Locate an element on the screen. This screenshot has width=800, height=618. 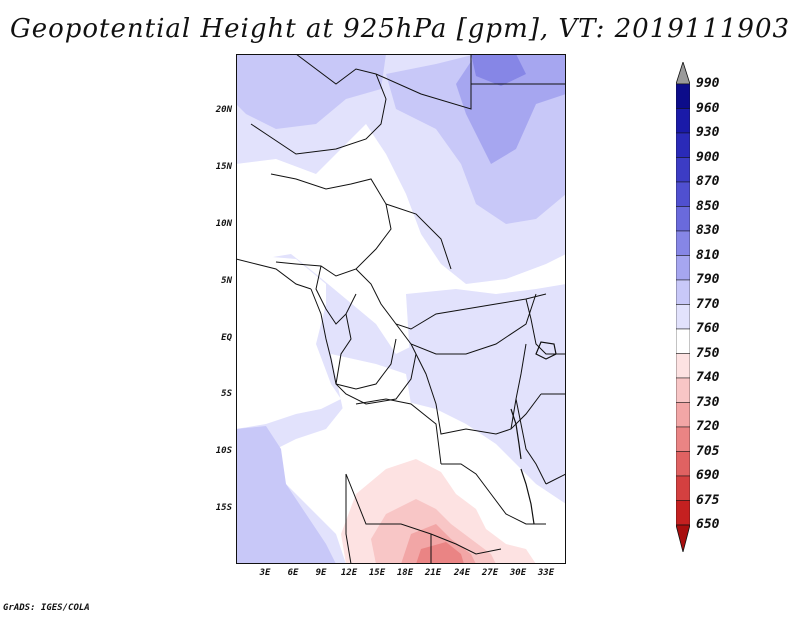
colorbar-label: 740 is located at coordinates (708, 377).